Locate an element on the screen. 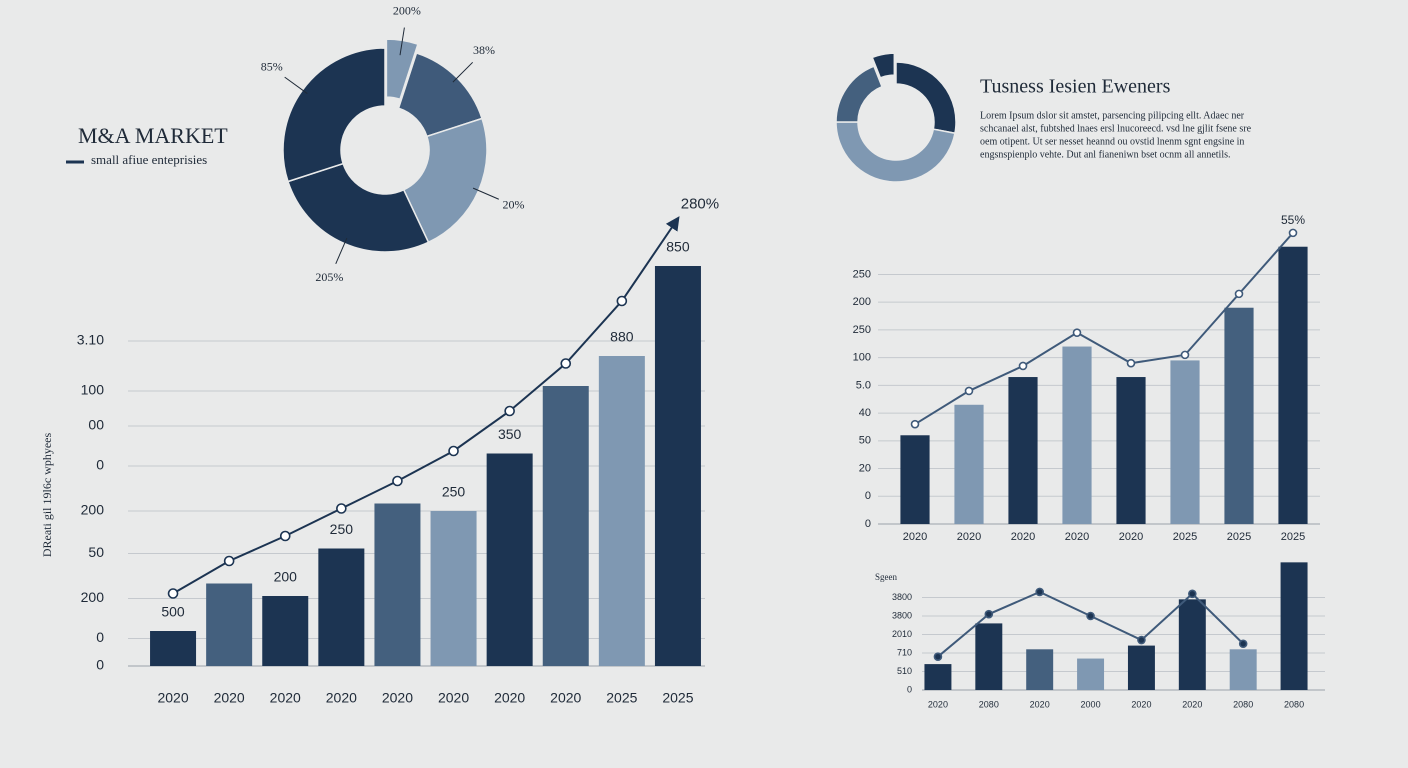 This screenshot has width=1408, height=768. y-tick-label: 20 is located at coordinates (865, 468).